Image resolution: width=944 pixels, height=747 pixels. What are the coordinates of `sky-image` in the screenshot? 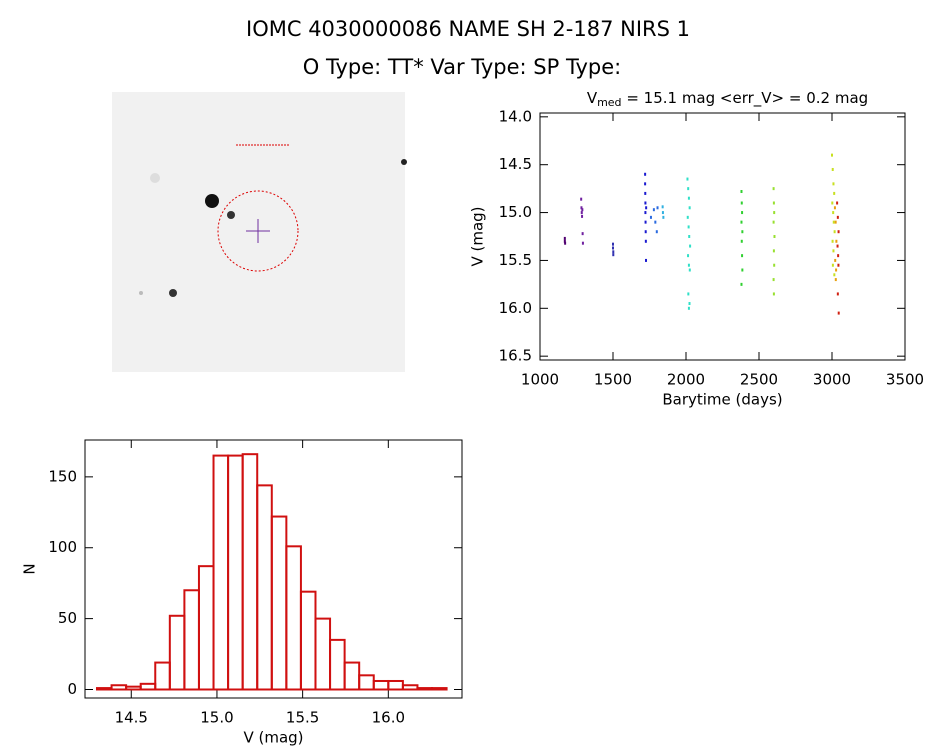 It's located at (259, 232).